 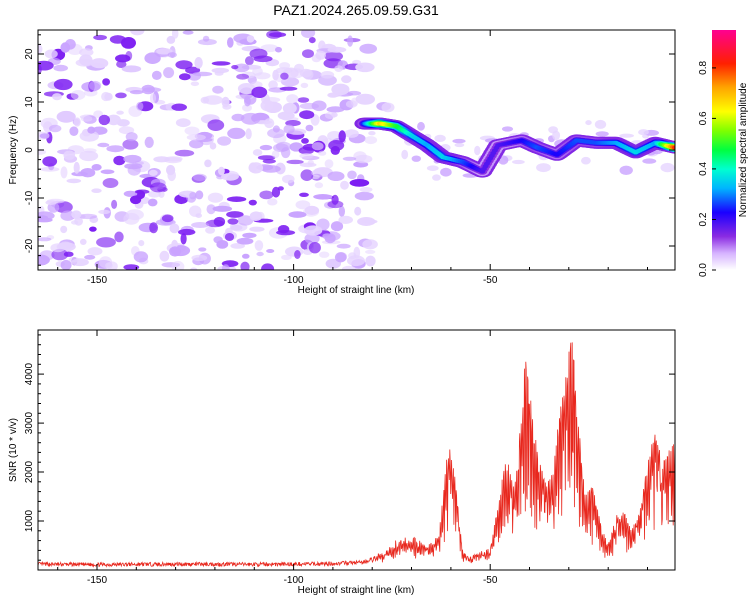 What do you see at coordinates (29, 54) in the screenshot?
I see `y-tick-label: 20` at bounding box center [29, 54].